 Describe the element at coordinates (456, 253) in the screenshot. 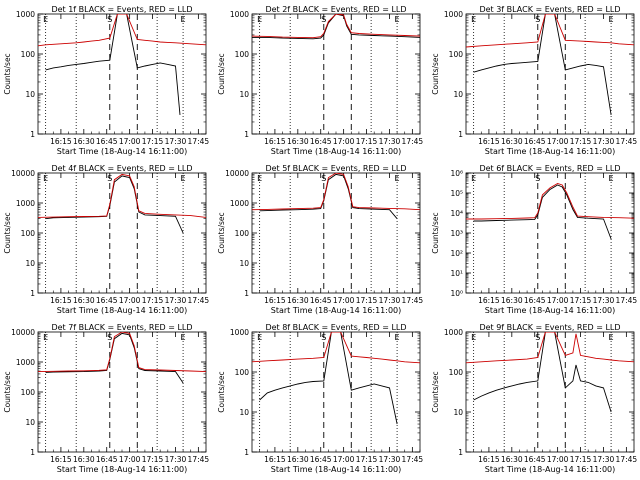

I see `y-tick-label: 10²` at that location.